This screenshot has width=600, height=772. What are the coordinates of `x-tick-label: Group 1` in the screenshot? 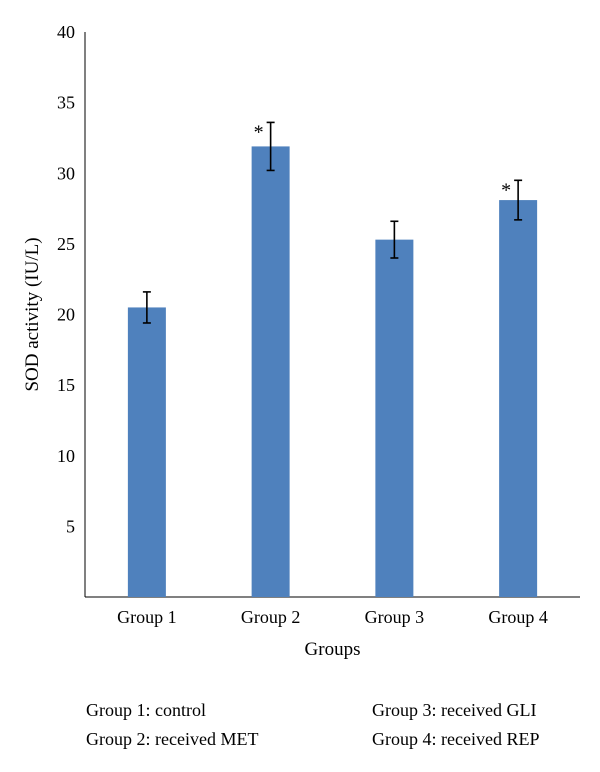 It's located at (147, 617).